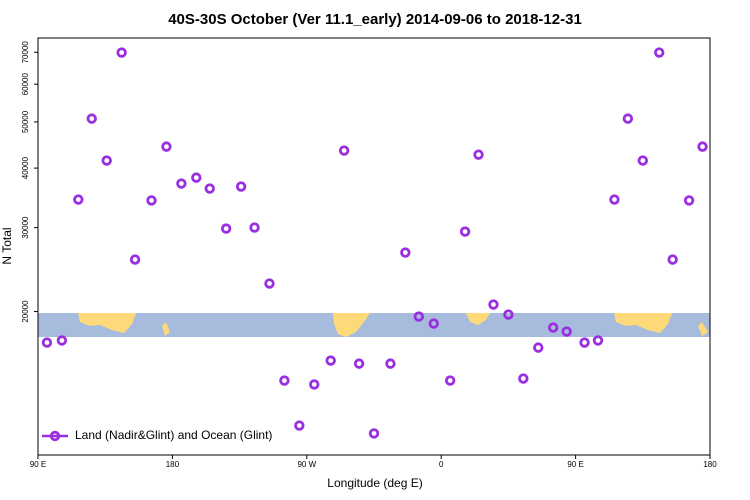 The width and height of the screenshot is (750, 500). I want to click on y-tick-label: 60000, so click(25, 84).